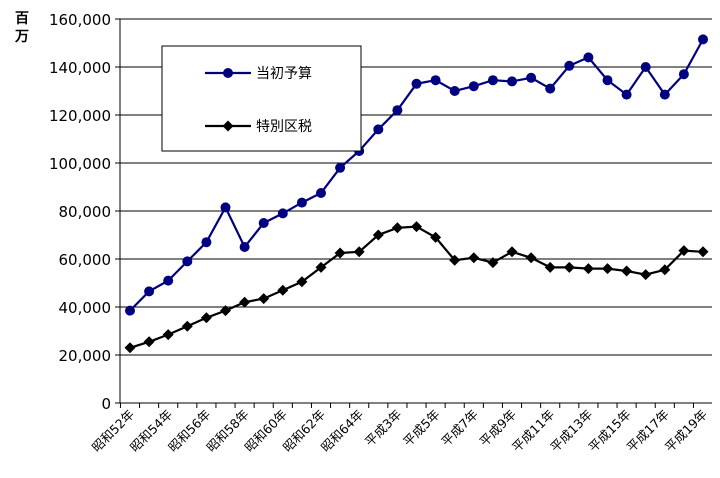 The width and height of the screenshot is (720, 478). I want to click on y-tick-label: 60,000, so click(85, 260).